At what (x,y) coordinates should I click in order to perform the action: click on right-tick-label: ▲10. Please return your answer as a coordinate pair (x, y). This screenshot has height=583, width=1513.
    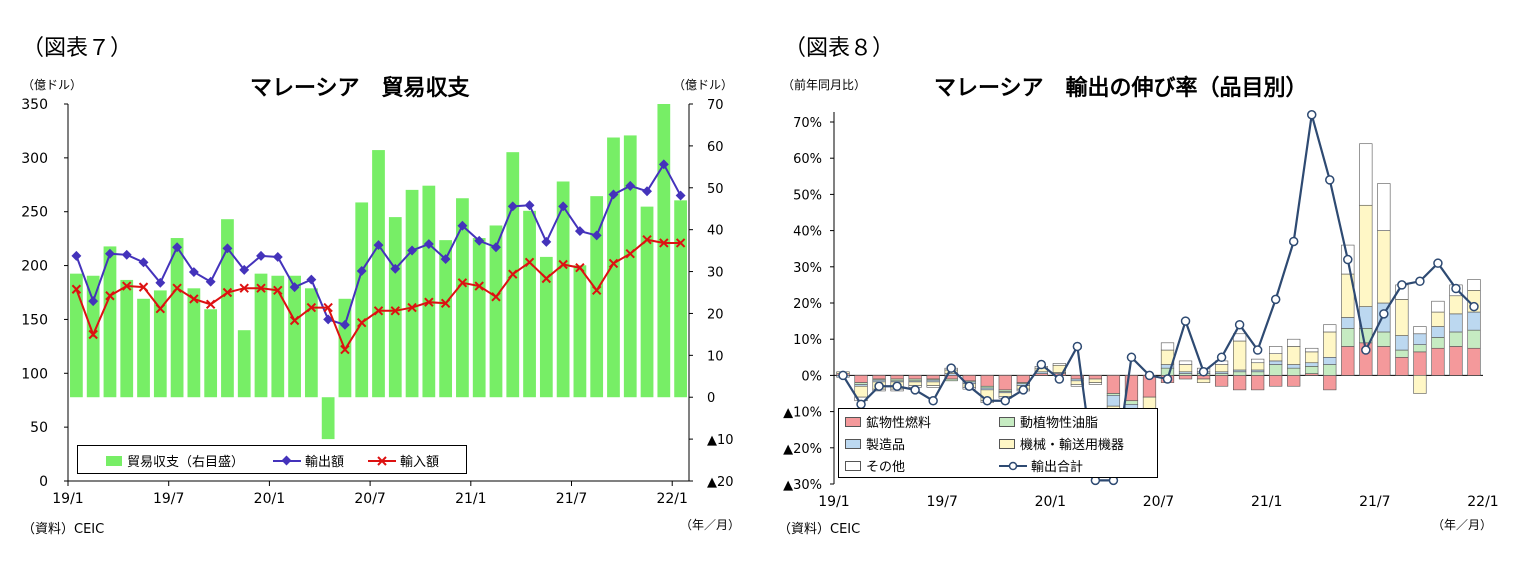
    Looking at the image, I should click on (720, 440).